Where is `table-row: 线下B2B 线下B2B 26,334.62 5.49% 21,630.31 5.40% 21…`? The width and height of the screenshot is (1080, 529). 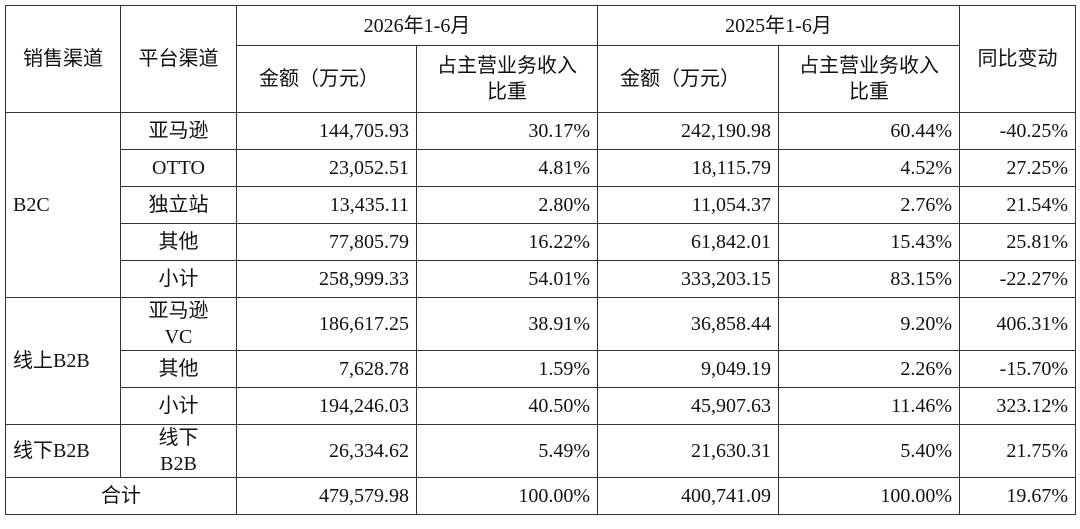 table-row: 线下B2B 线下B2B 26,334.62 5.49% 21,630.31 5.40% 21… is located at coordinates (540, 451).